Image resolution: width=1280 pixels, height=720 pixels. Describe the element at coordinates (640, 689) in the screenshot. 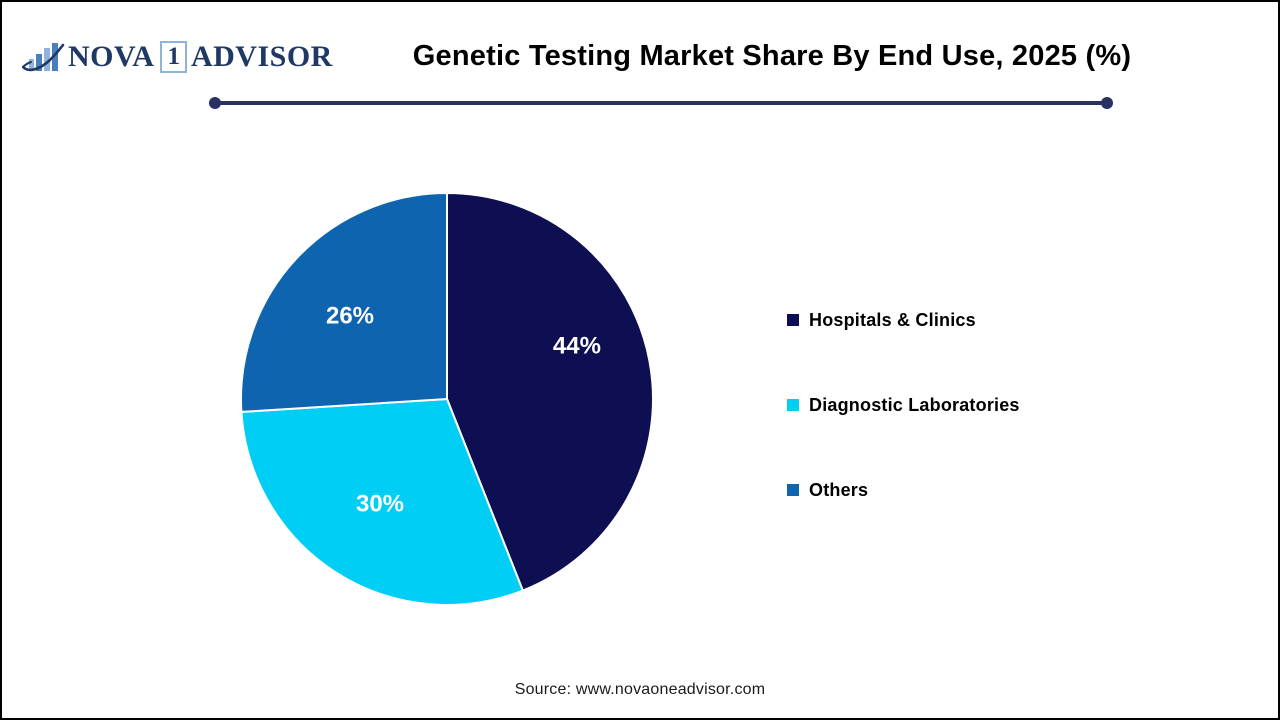

I see `source-attribution: Source: www.novaoneadvisor.com` at that location.